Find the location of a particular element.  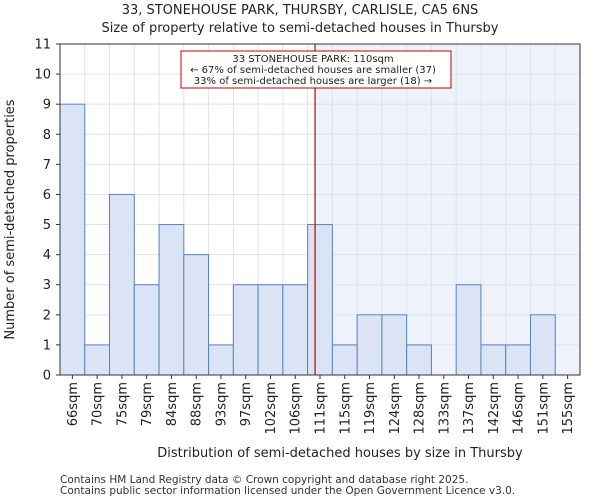

x-tick-label: 111sqm is located at coordinates (321, 408).